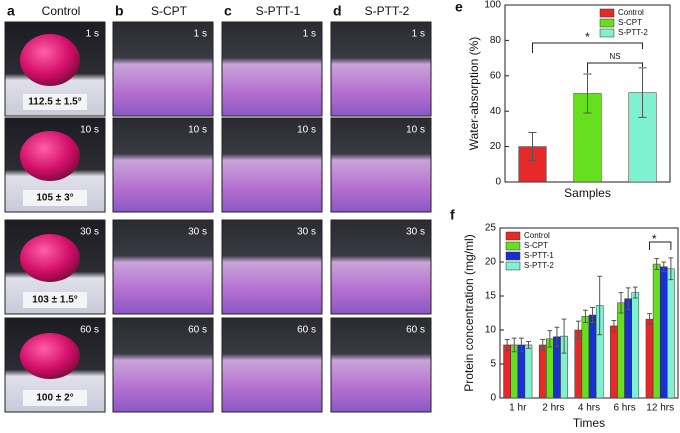  I want to click on x-axis-label: Times, so click(589, 423).